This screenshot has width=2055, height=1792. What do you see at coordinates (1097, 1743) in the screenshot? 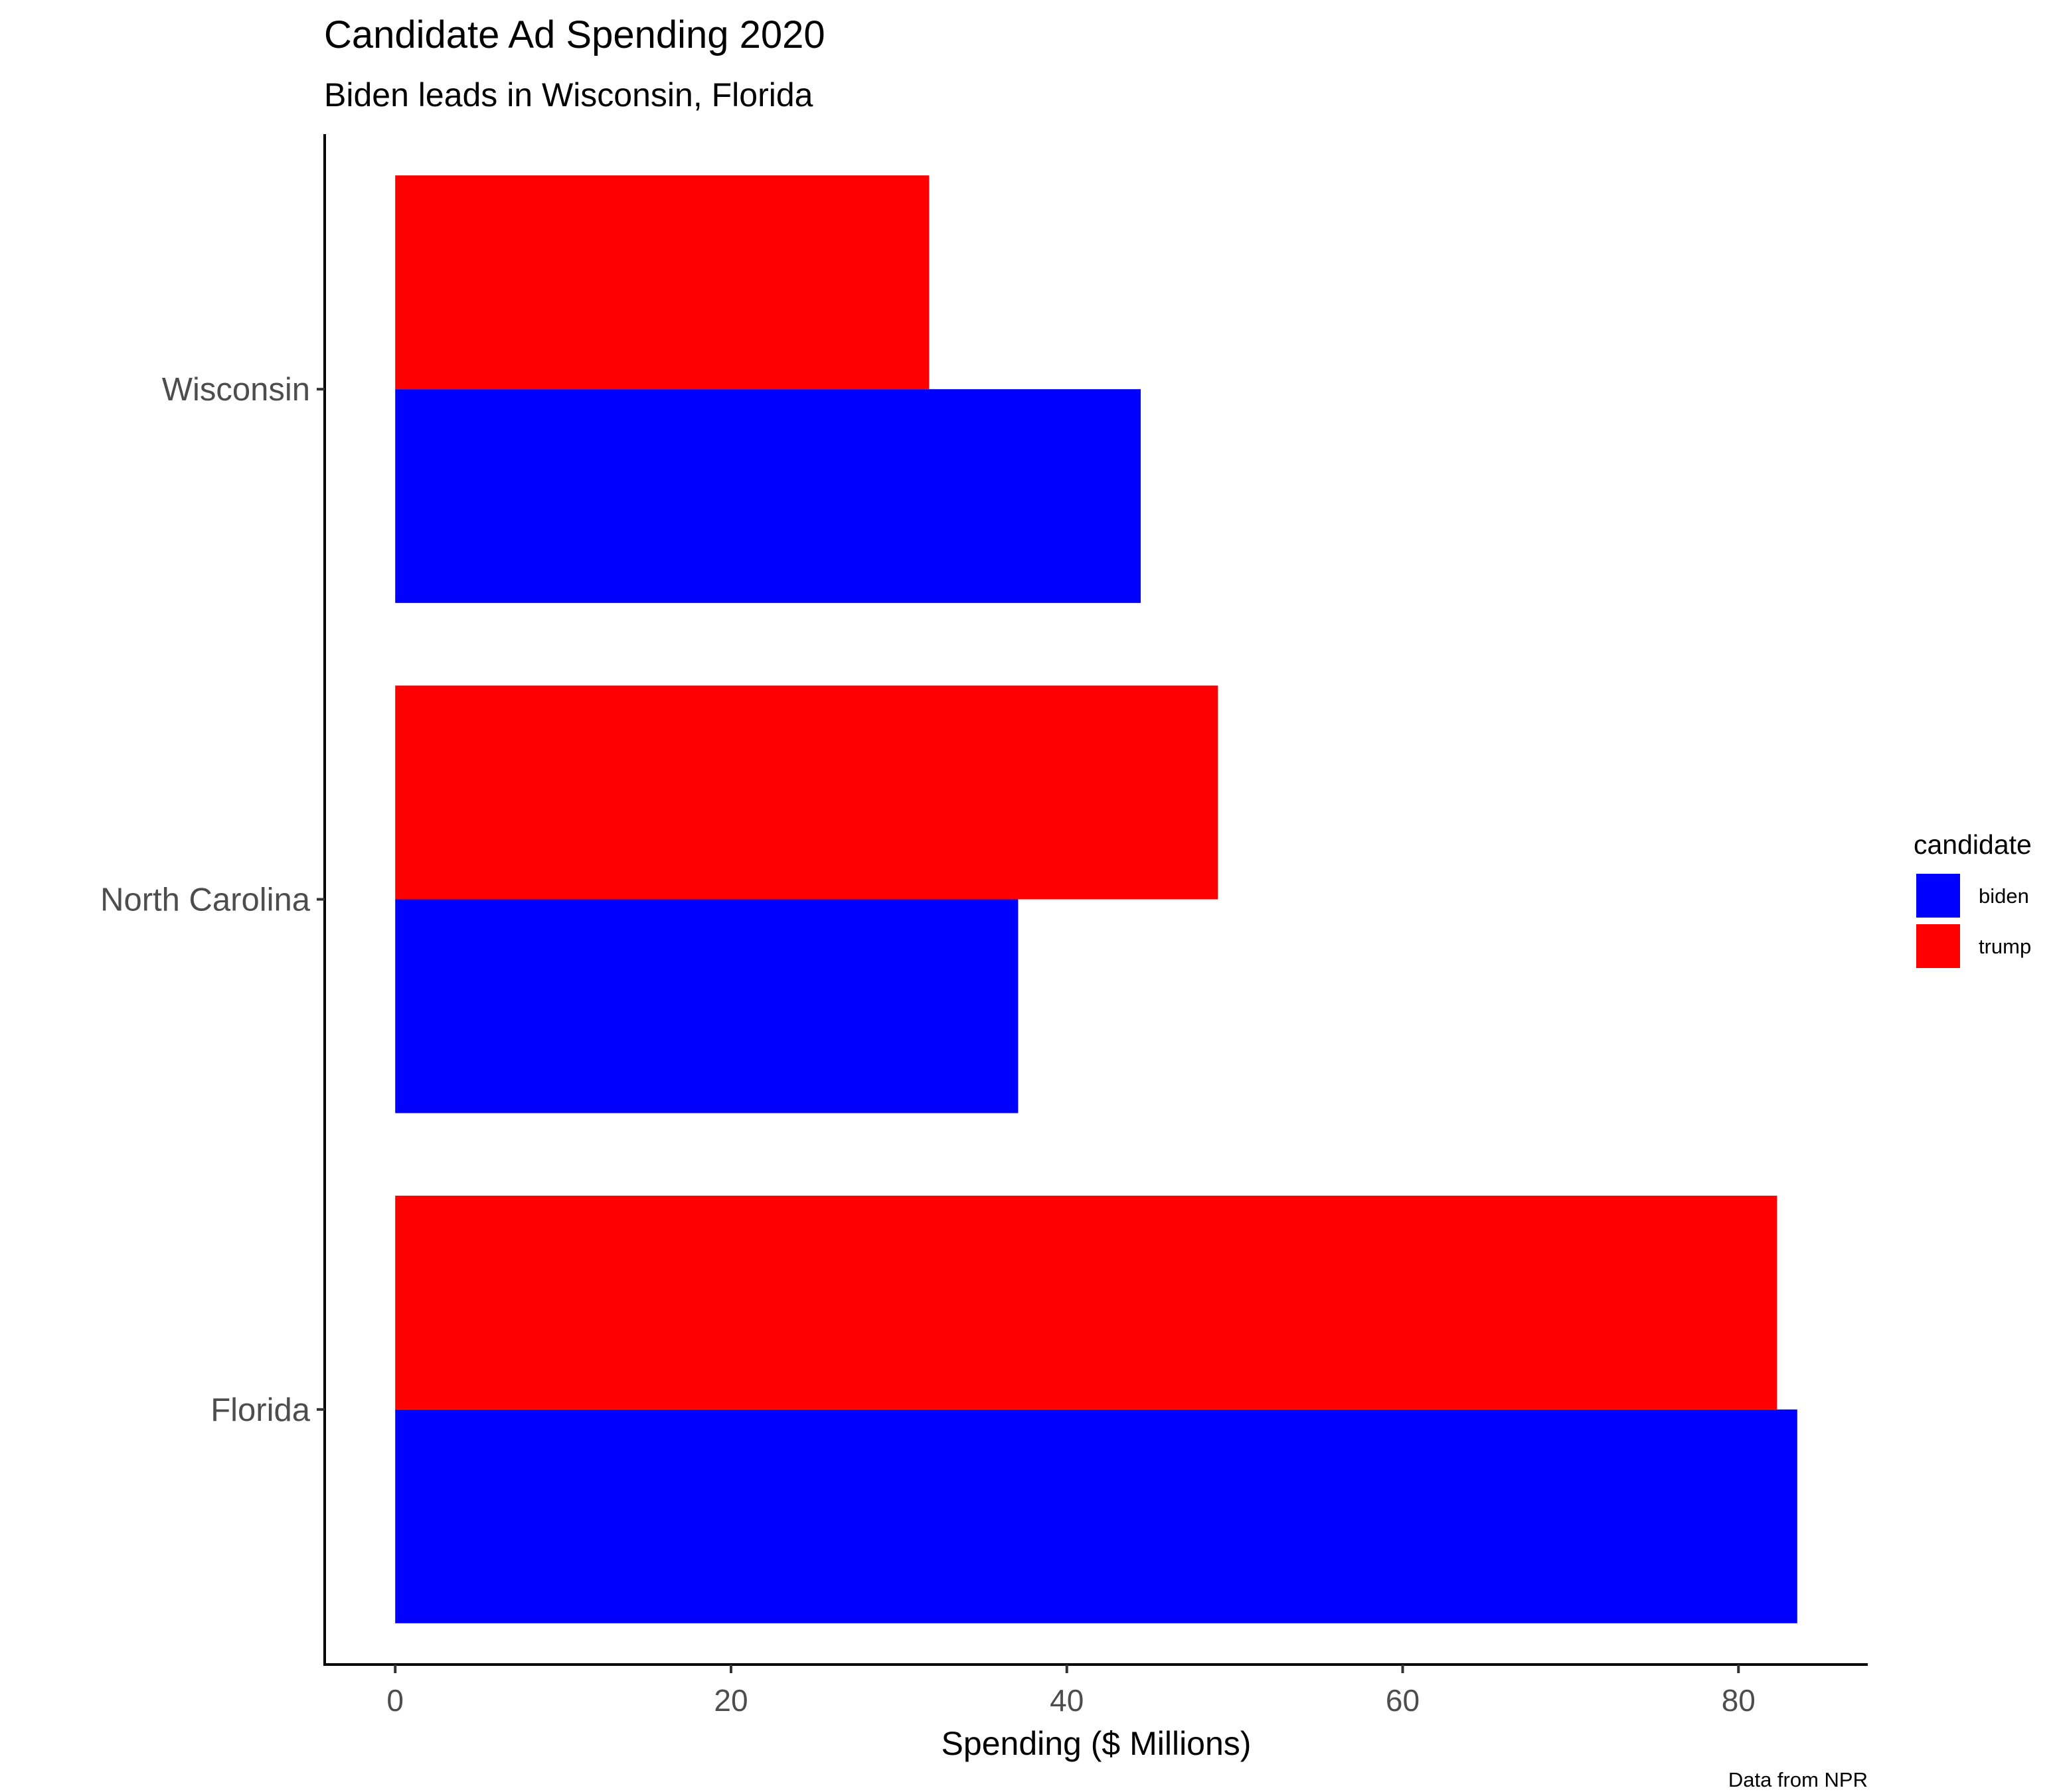
I see `x-axis-title: Spending ($ Millions)` at bounding box center [1097, 1743].